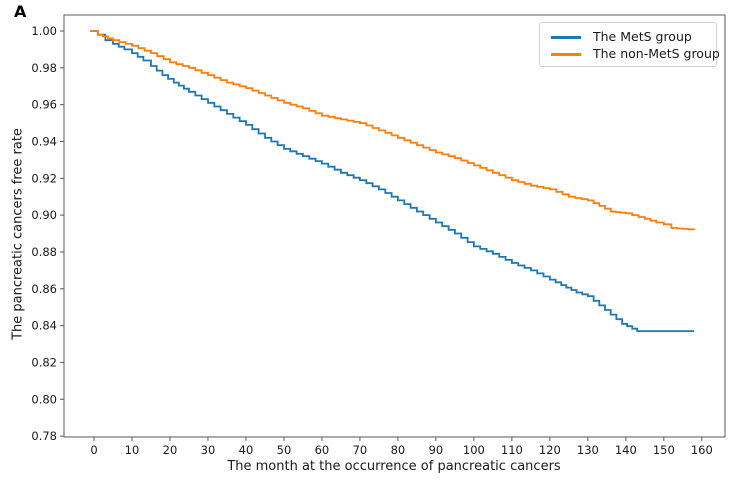  I want to click on y-tick-label: 0.86, so click(44, 289).